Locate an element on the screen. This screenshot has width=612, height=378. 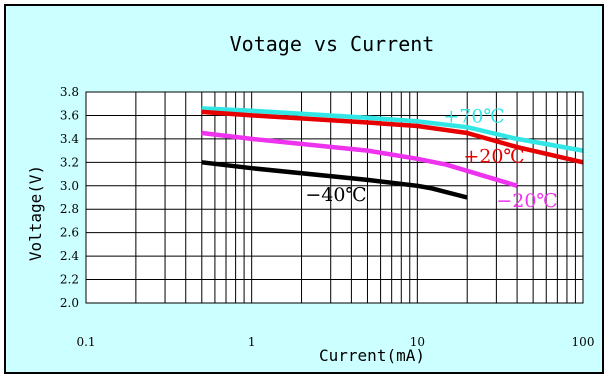
x-tick-label: 1 is located at coordinates (252, 342).